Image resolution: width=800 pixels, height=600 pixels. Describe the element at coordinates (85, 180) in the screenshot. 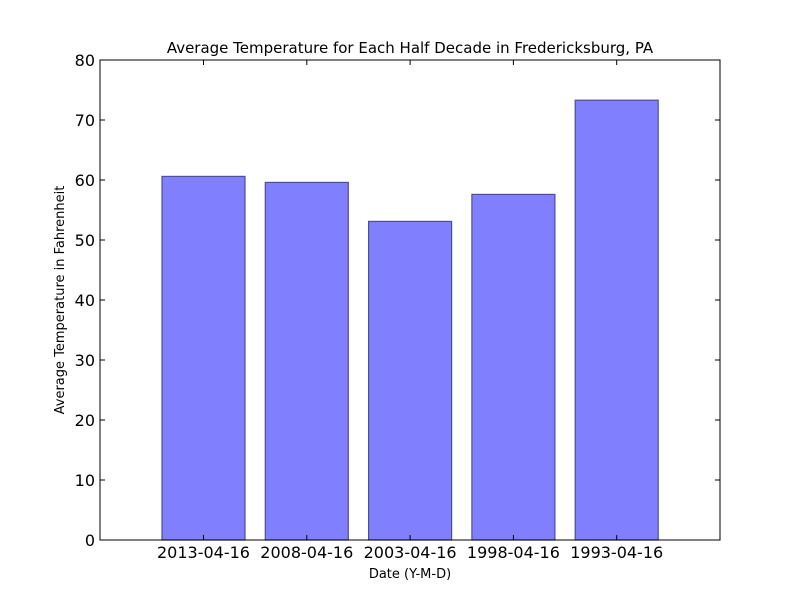

I see `y-tick-label: 60` at that location.